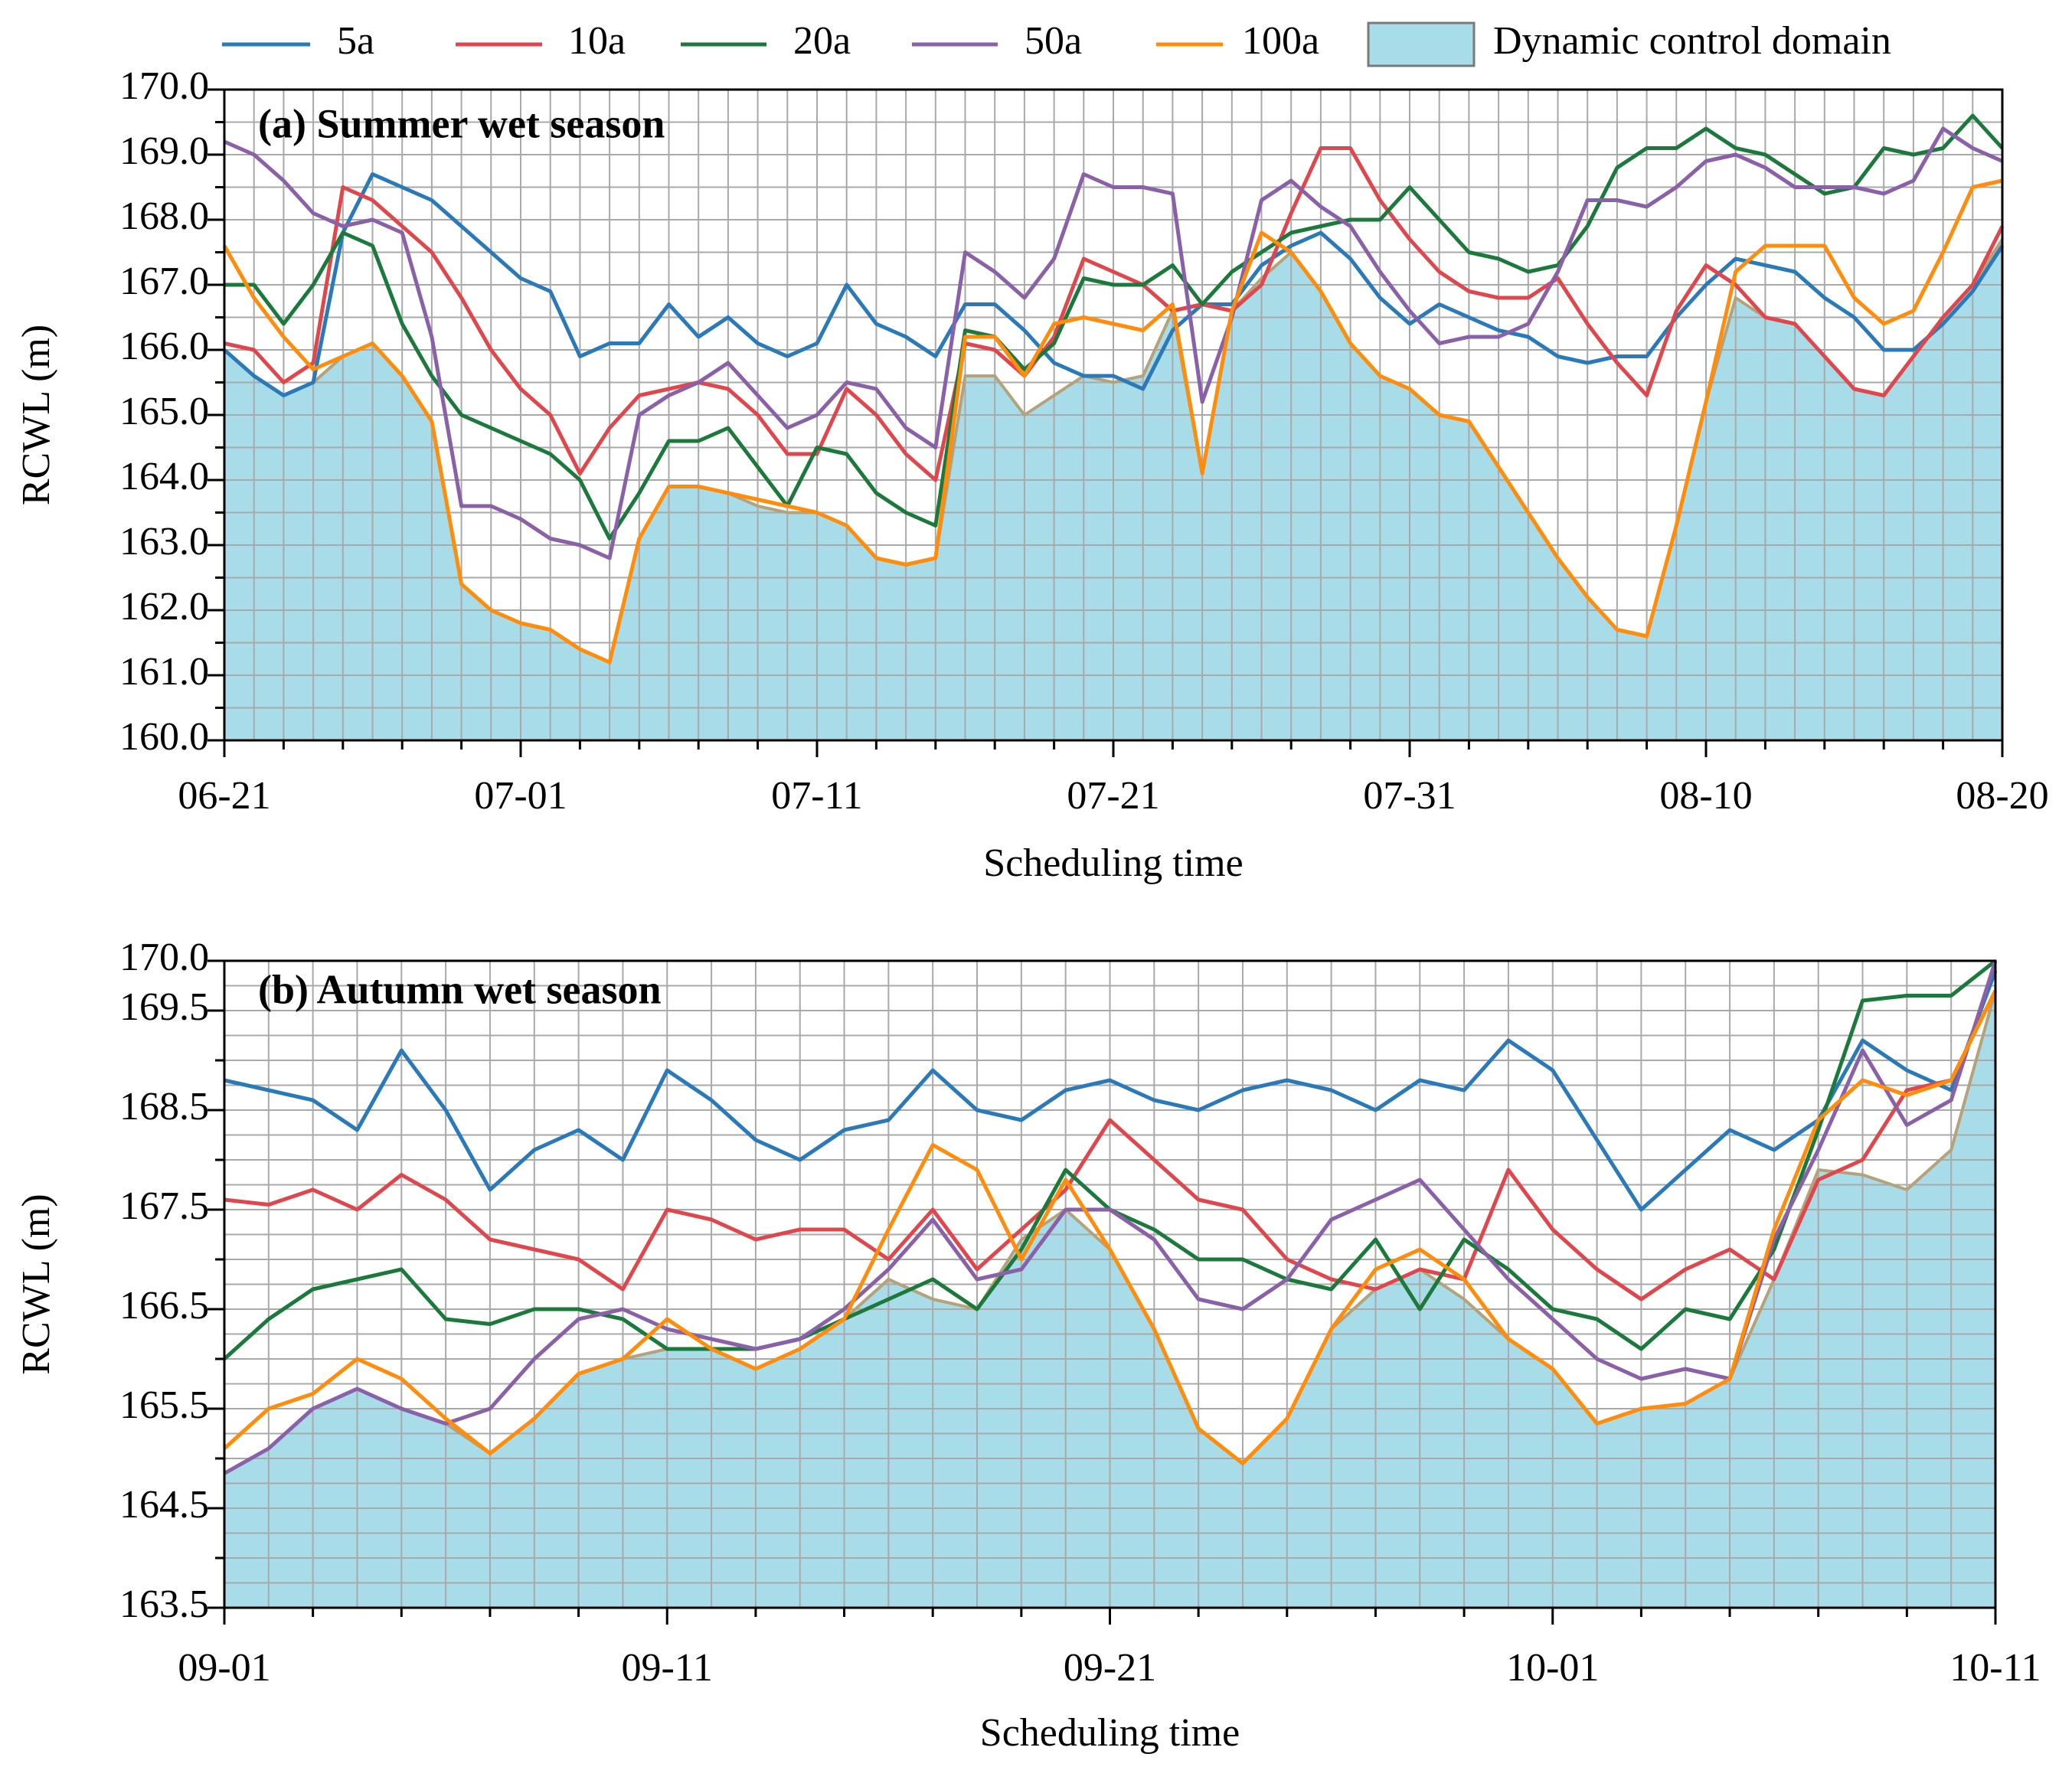  I want to click on x-tick-label: 09-01, so click(224, 1668).